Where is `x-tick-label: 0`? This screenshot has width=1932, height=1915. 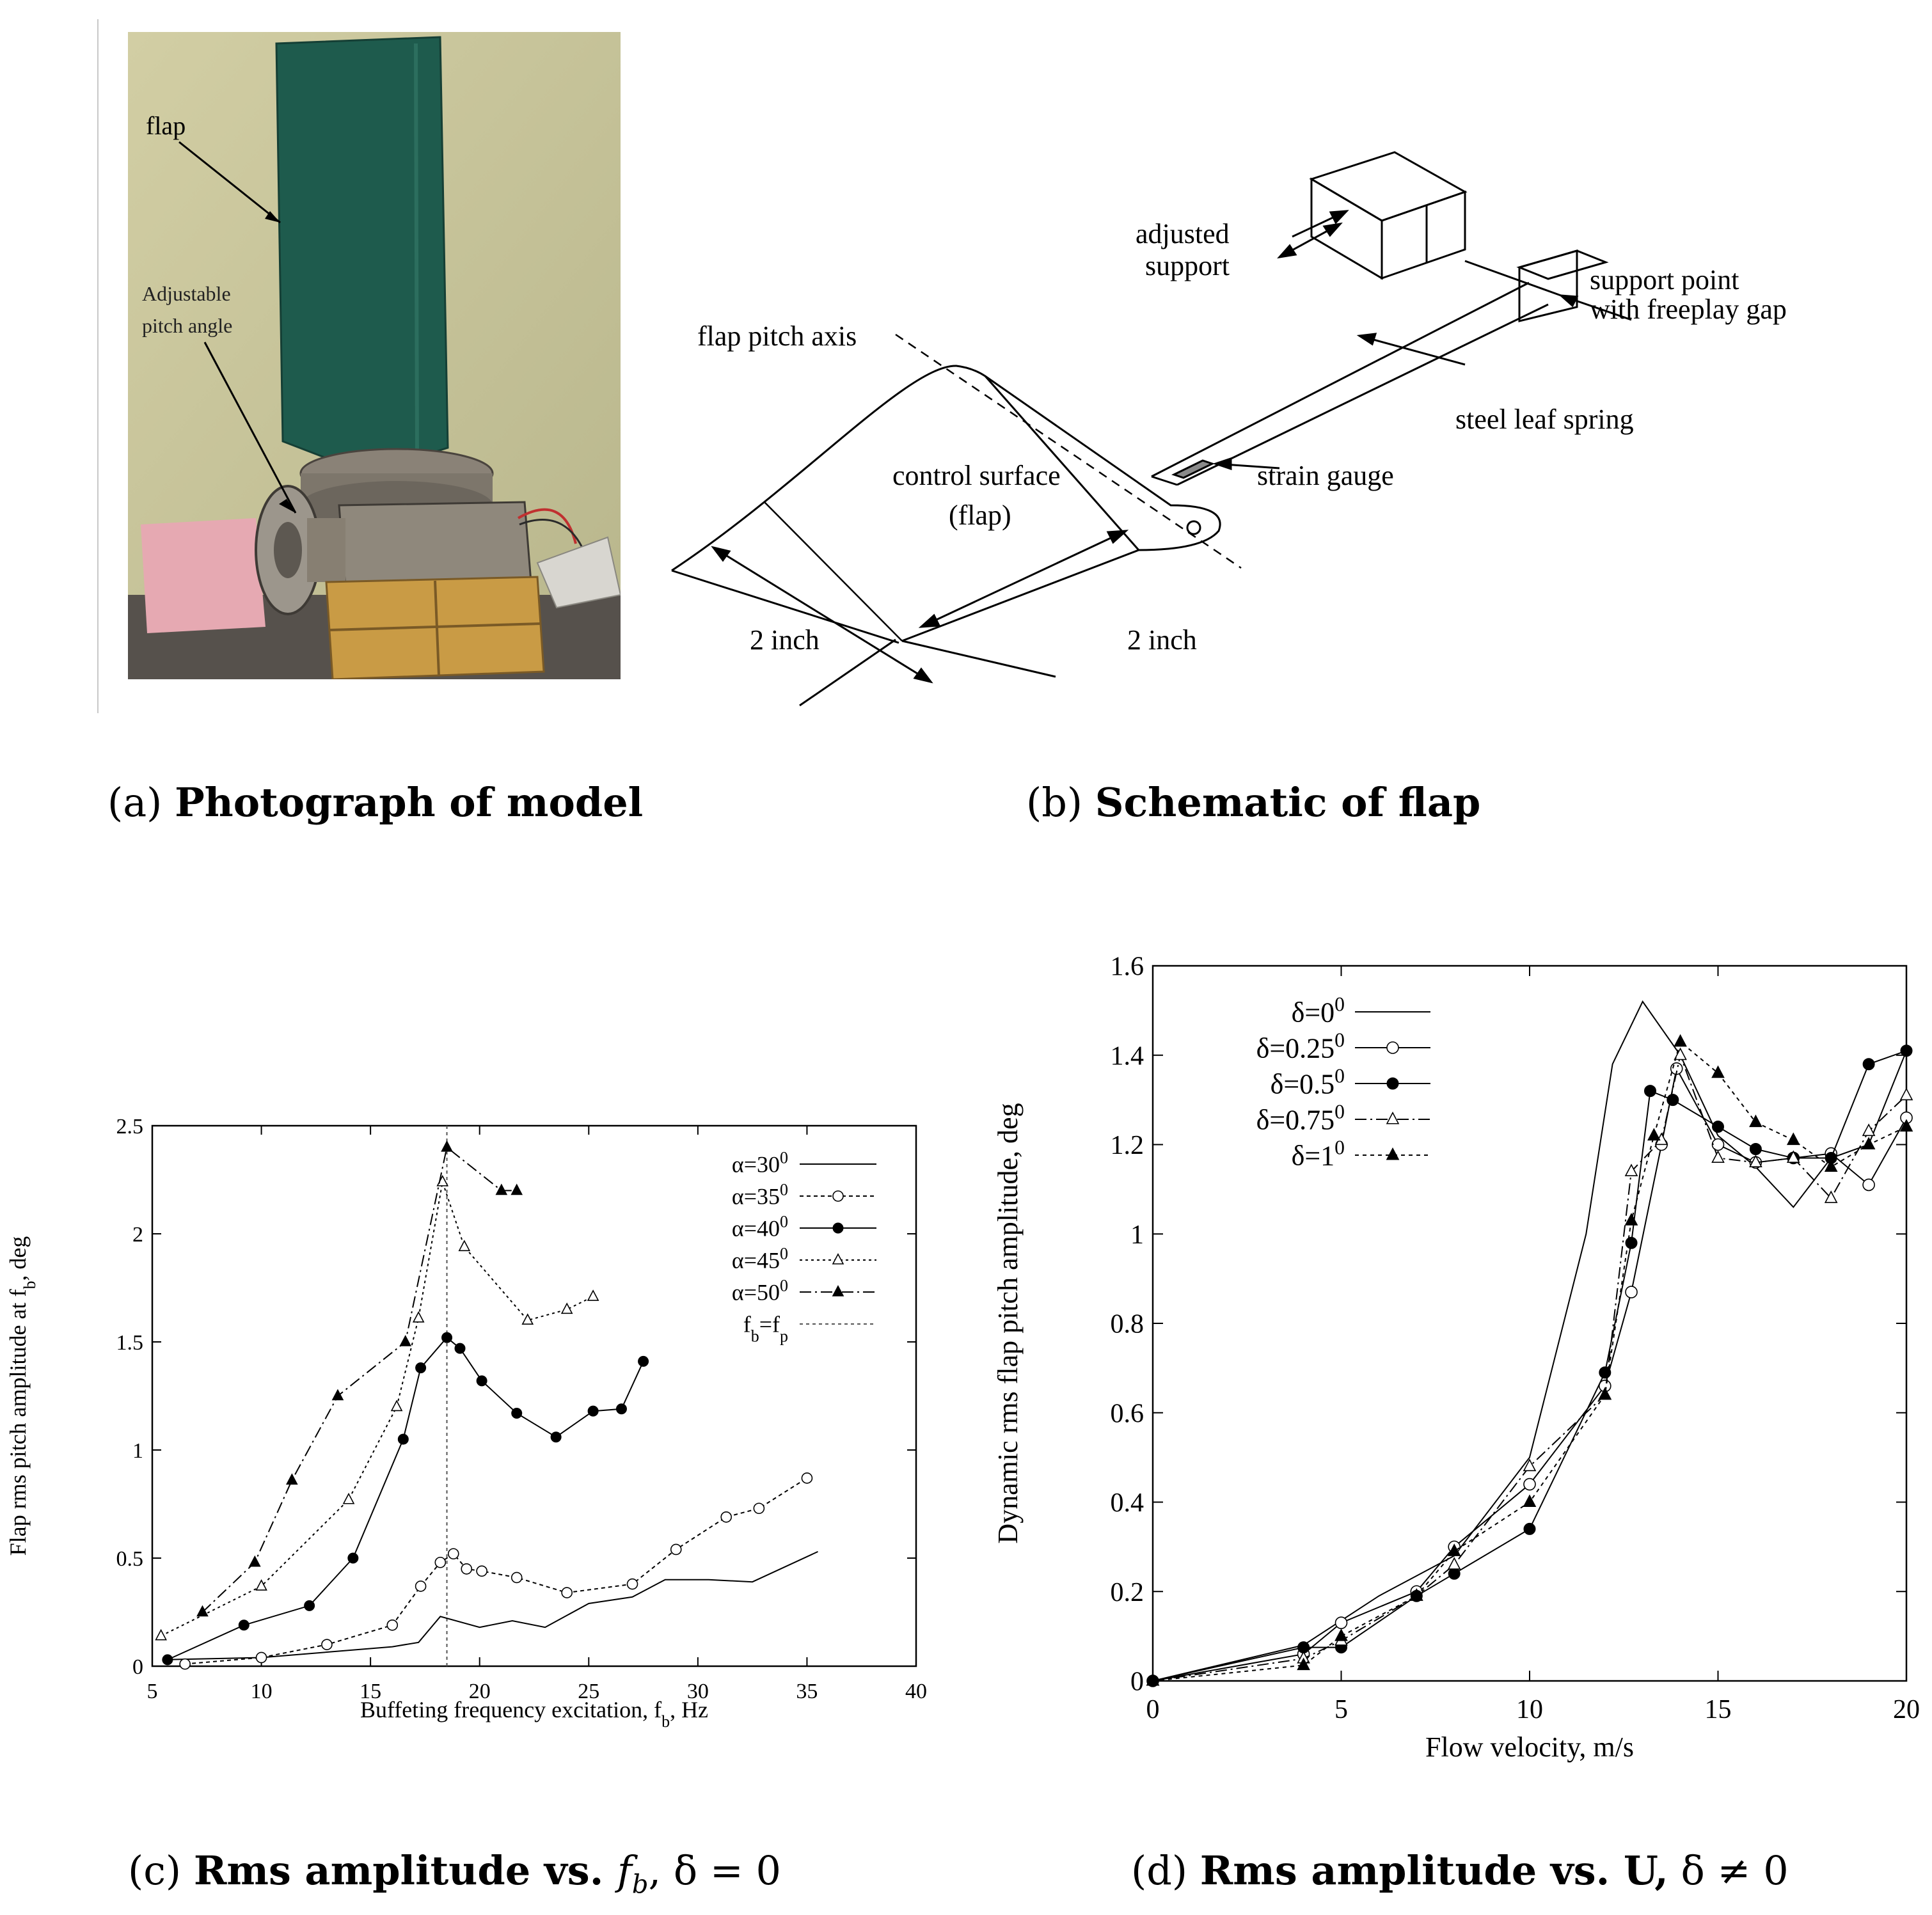 x-tick-label: 0 is located at coordinates (1153, 1709).